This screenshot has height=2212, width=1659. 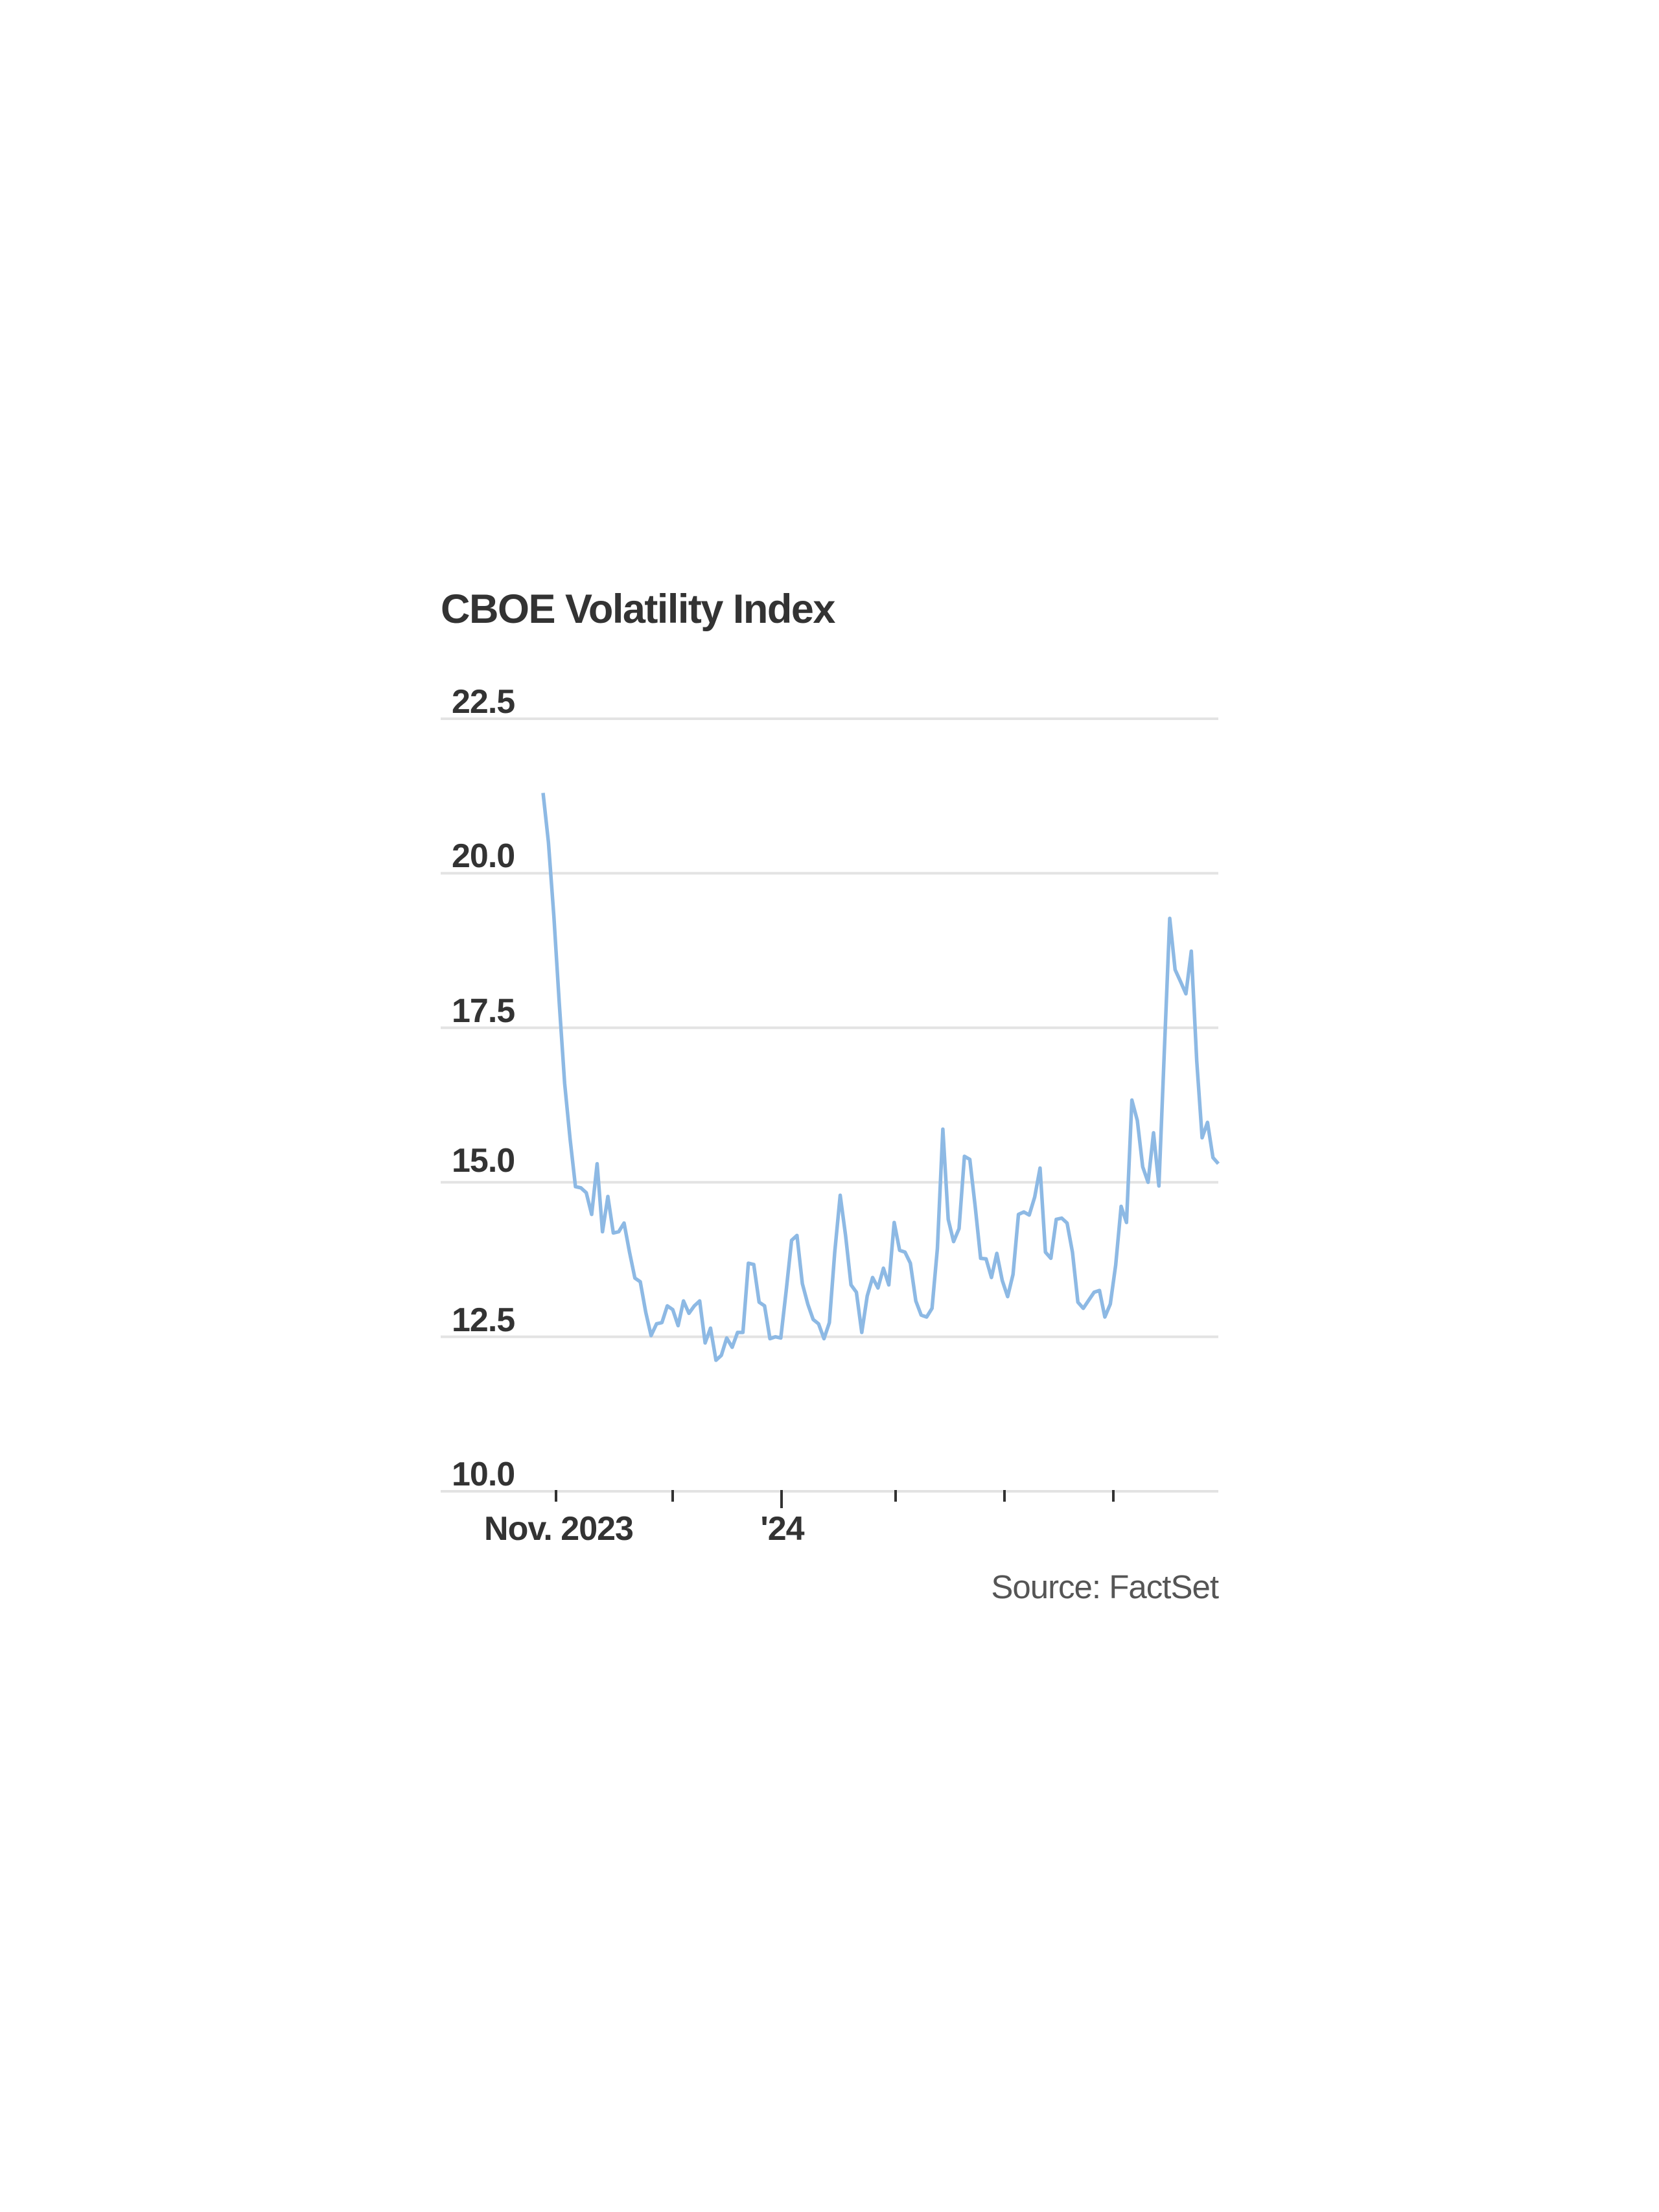 I want to click on y-label-15-0: 15.0, so click(x=483, y=1161).